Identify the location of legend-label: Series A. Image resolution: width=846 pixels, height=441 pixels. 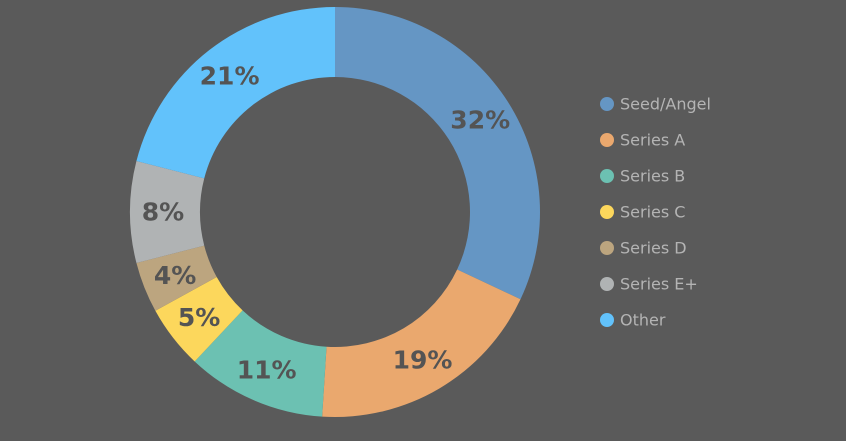
(652, 140).